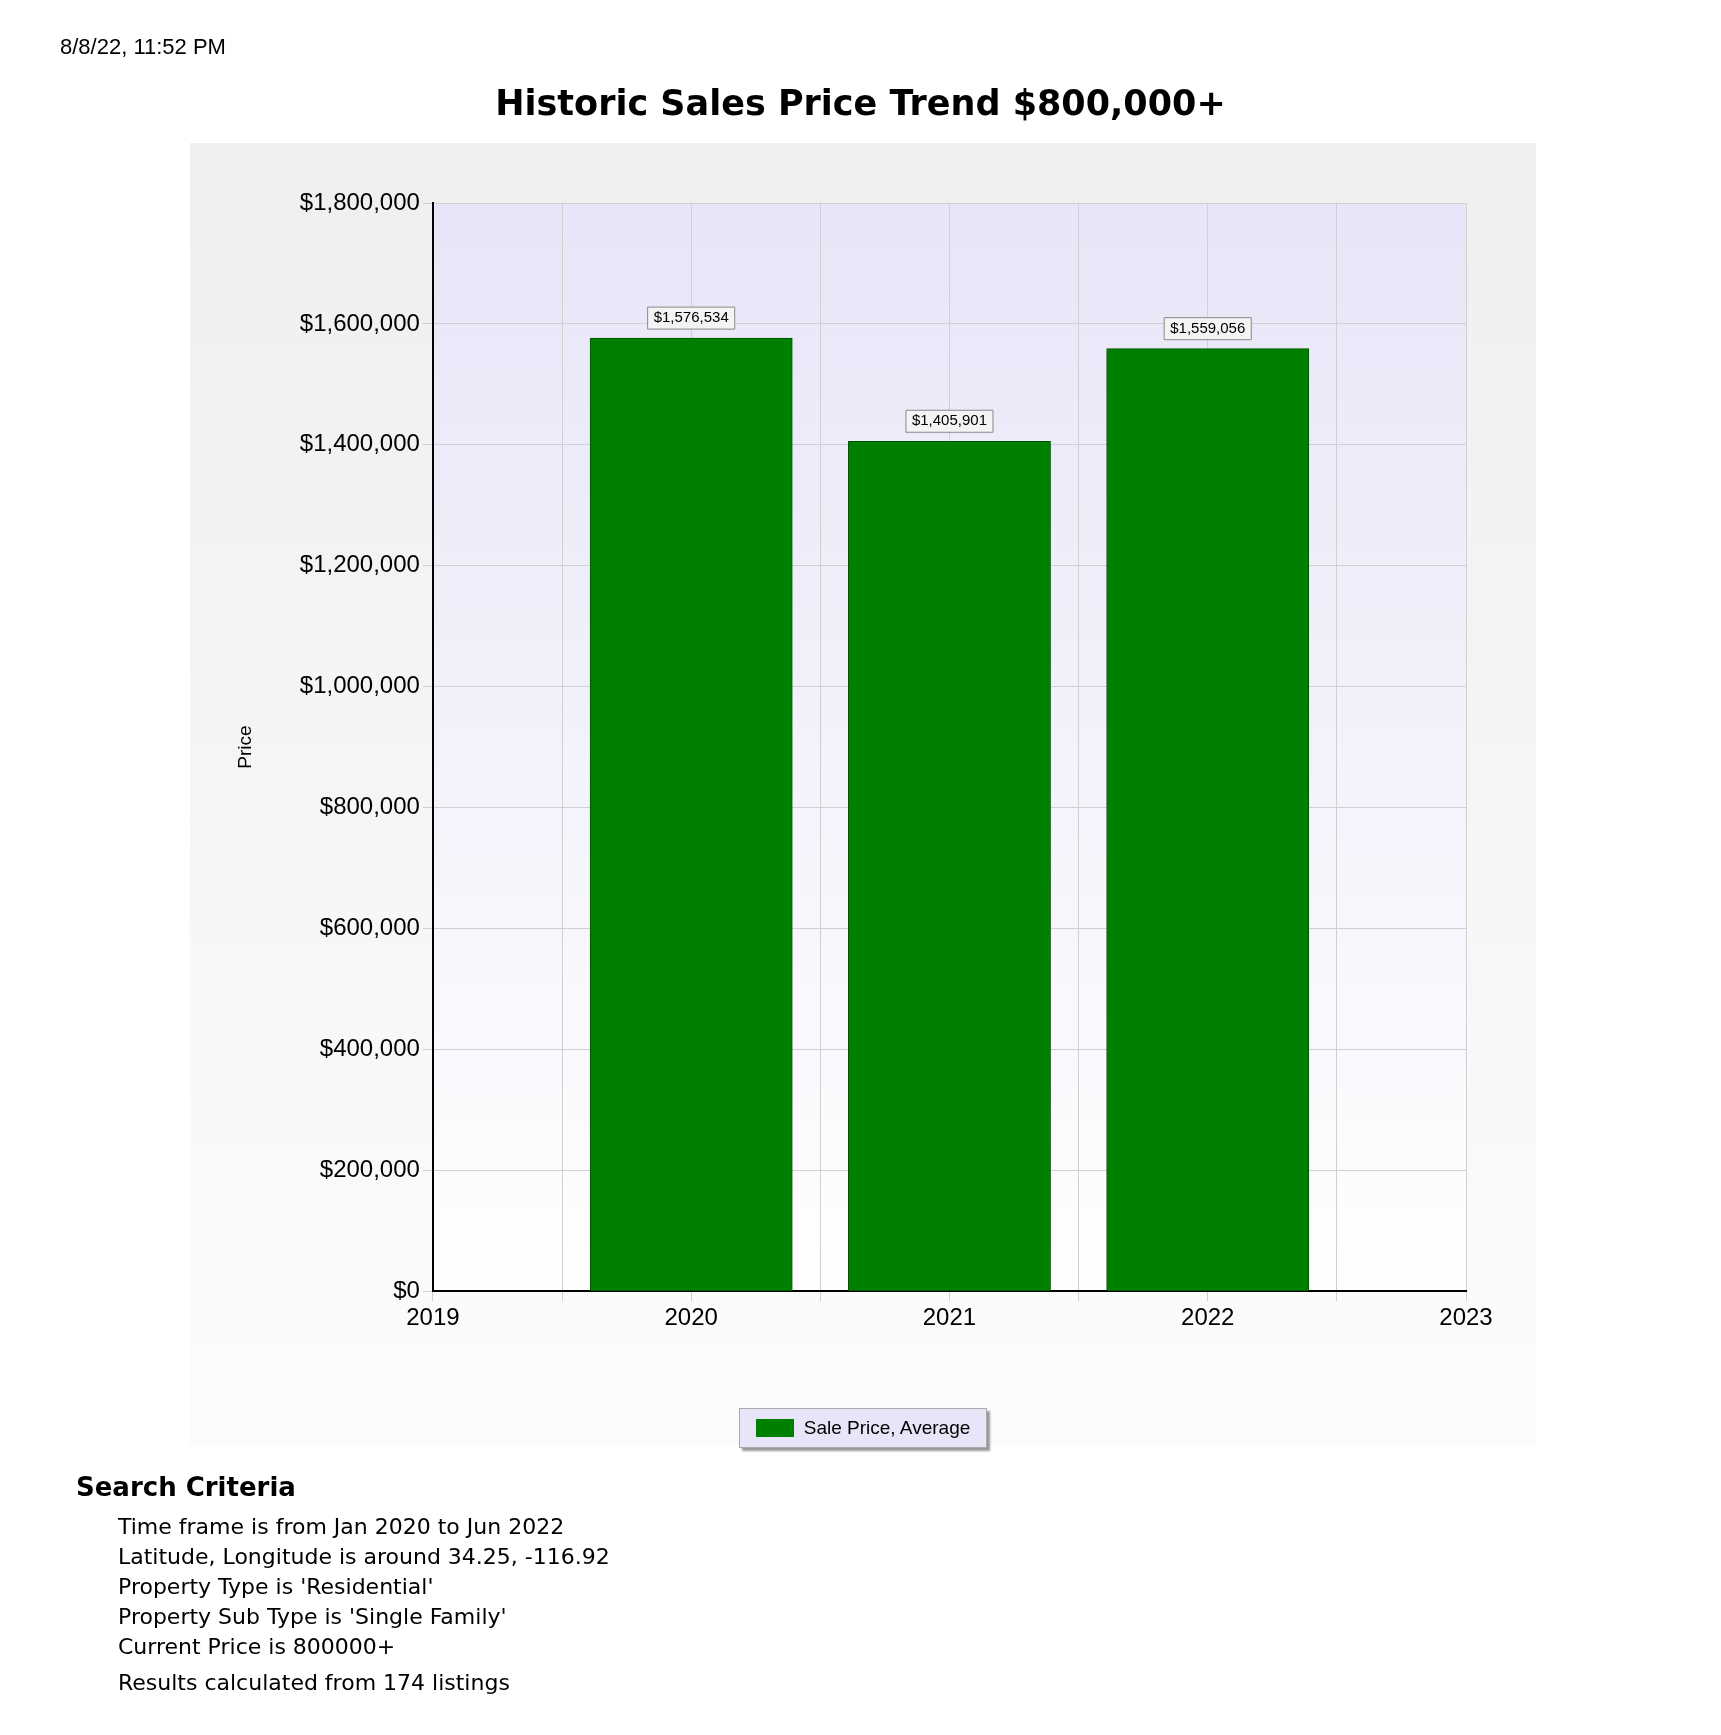 The height and width of the screenshot is (1735, 1721). I want to click on text: 8/8/22, 11:52 PM, so click(143, 47).